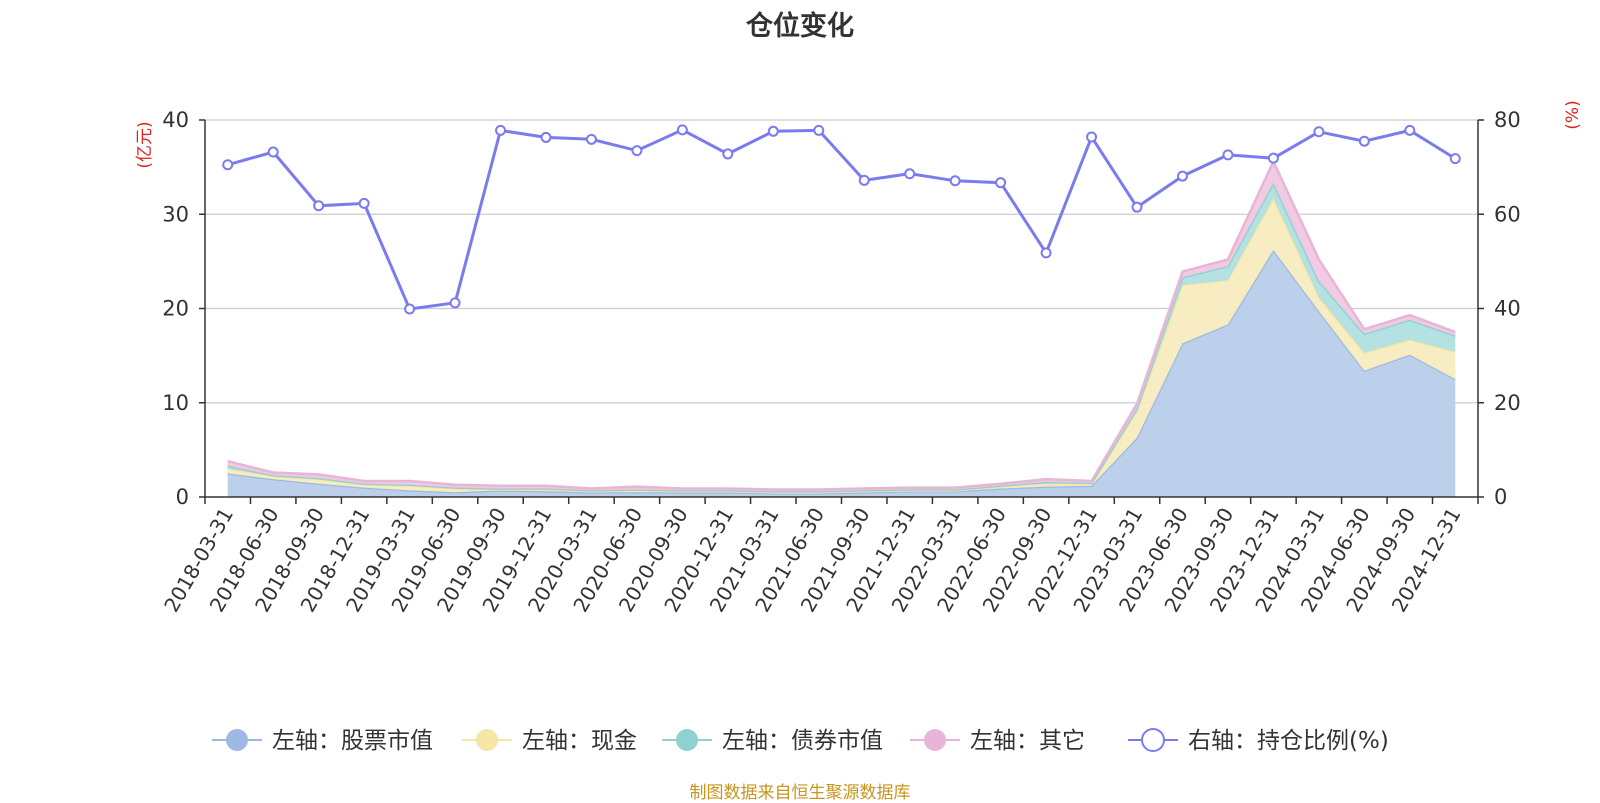 The height and width of the screenshot is (803, 1600). I want to click on right-axis-tick-label: 60, so click(1507, 214).